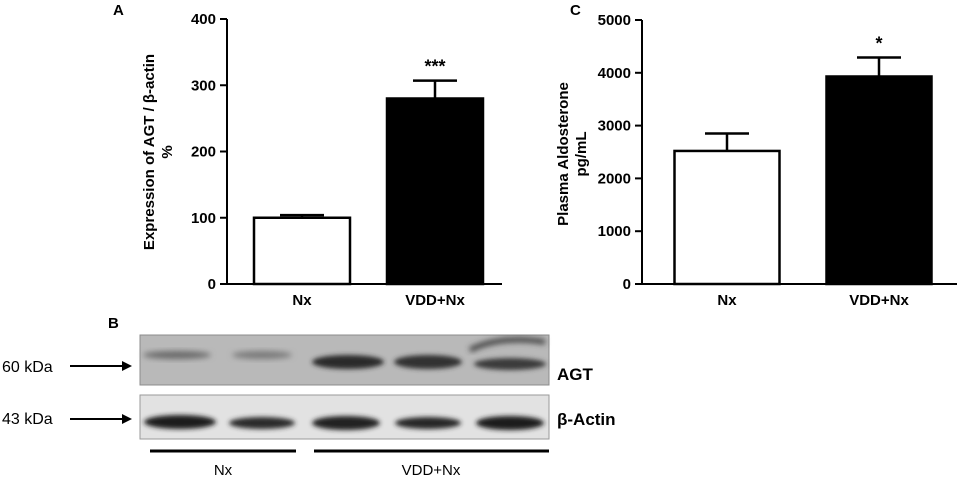 This screenshot has width=957, height=481. Describe the element at coordinates (563, 154) in the screenshot. I see `chart-c-ylabel-line1: Plasma Aldosterone` at that location.